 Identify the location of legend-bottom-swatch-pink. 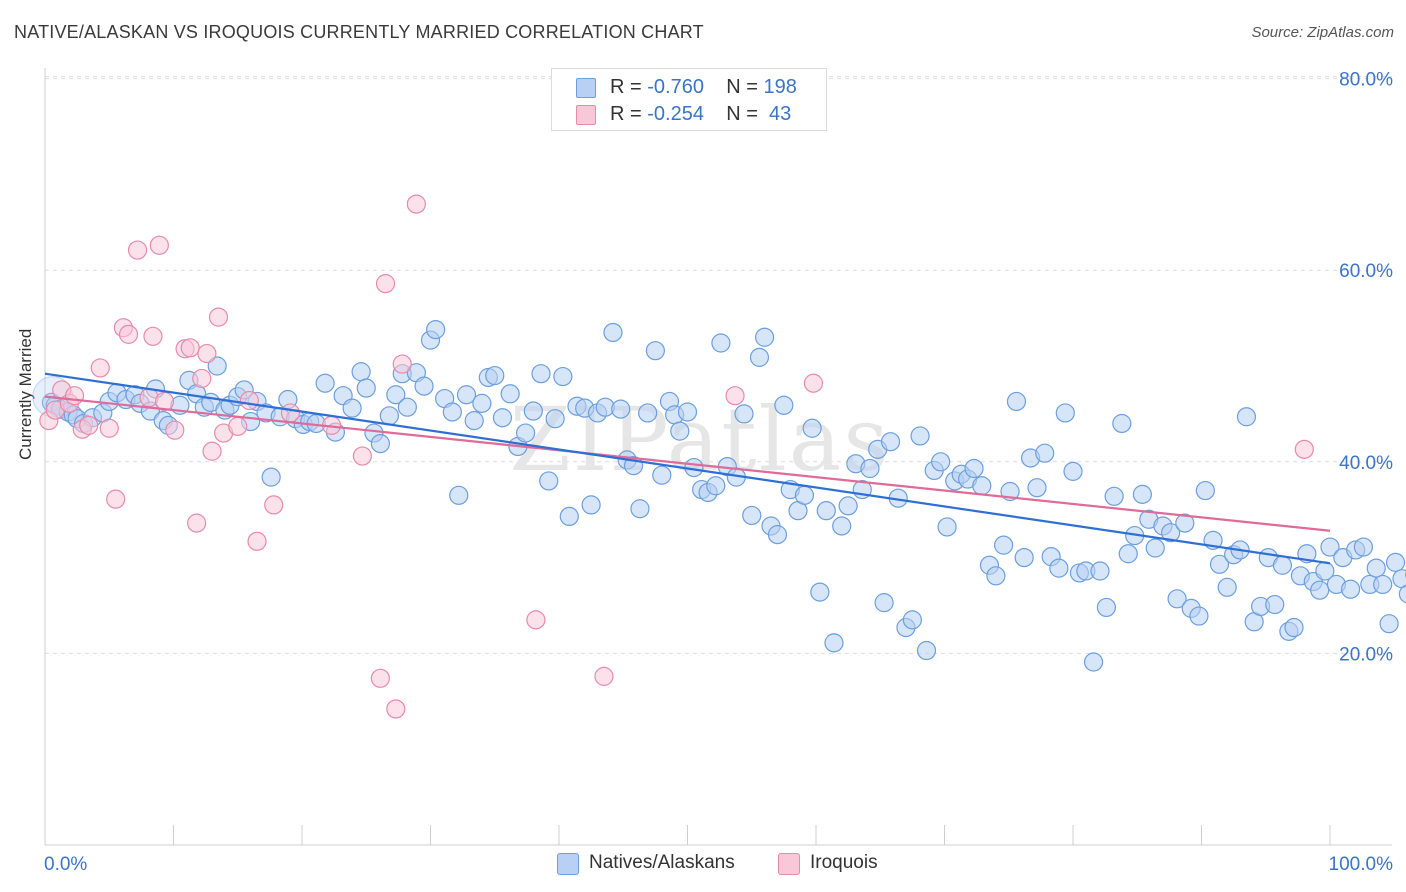
(789, 864).